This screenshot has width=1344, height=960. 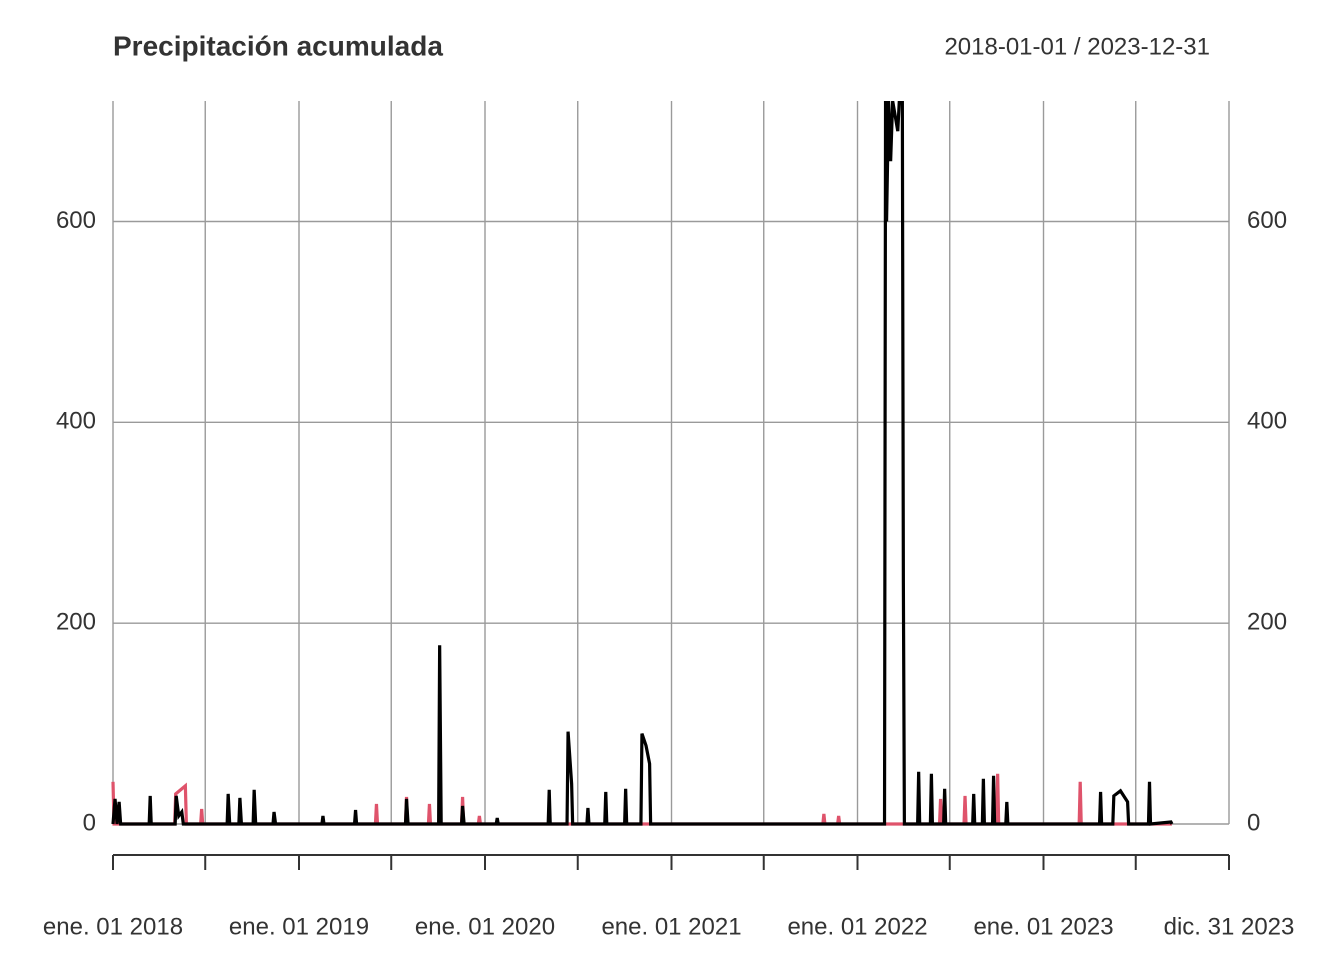 What do you see at coordinates (1043, 926) in the screenshot?
I see `x-tick-label: ene. 01 2023` at bounding box center [1043, 926].